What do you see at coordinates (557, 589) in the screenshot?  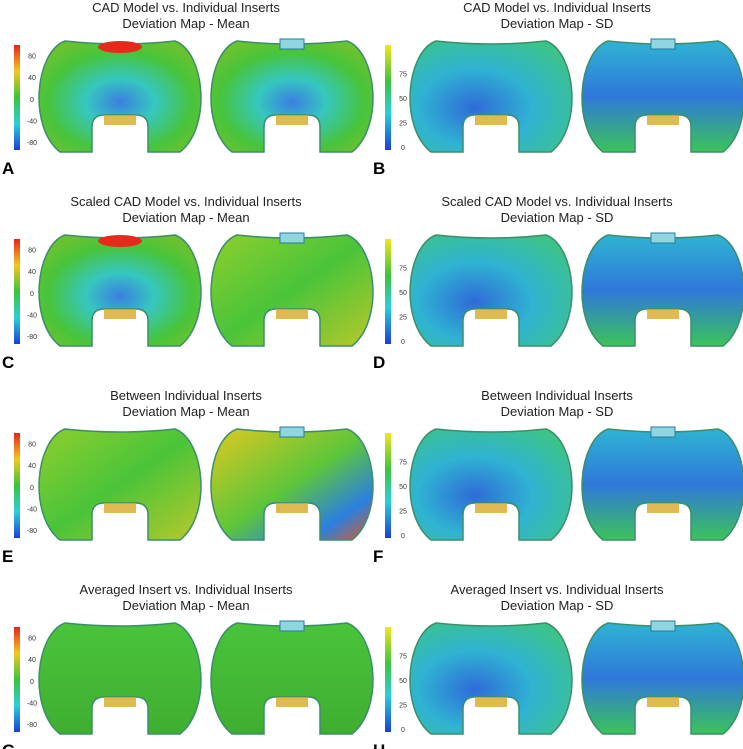 I see `panel-title: Averaged Insert vs. Individual Inserts` at bounding box center [557, 589].